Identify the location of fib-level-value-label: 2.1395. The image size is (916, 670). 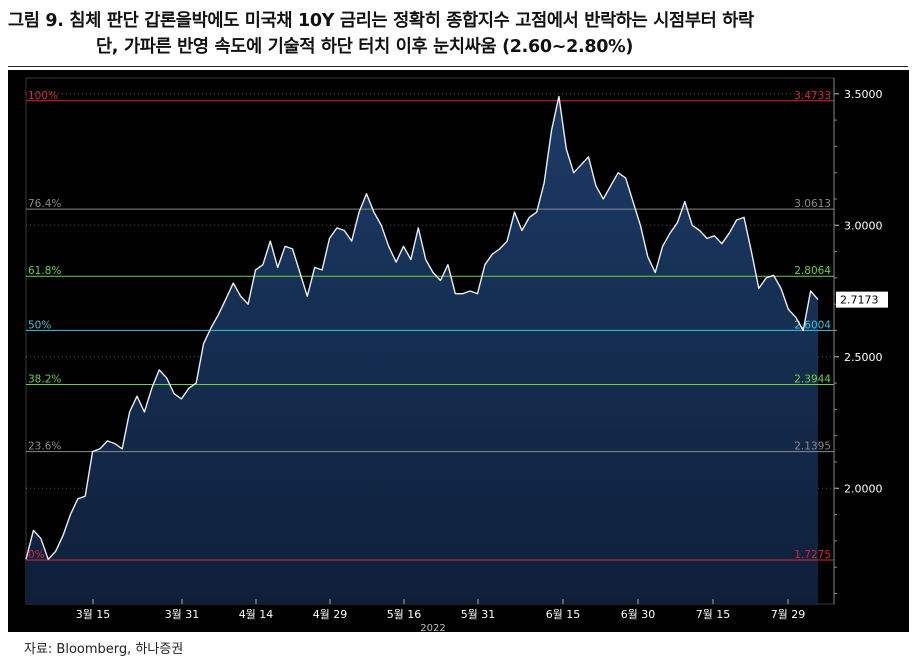
(812, 447).